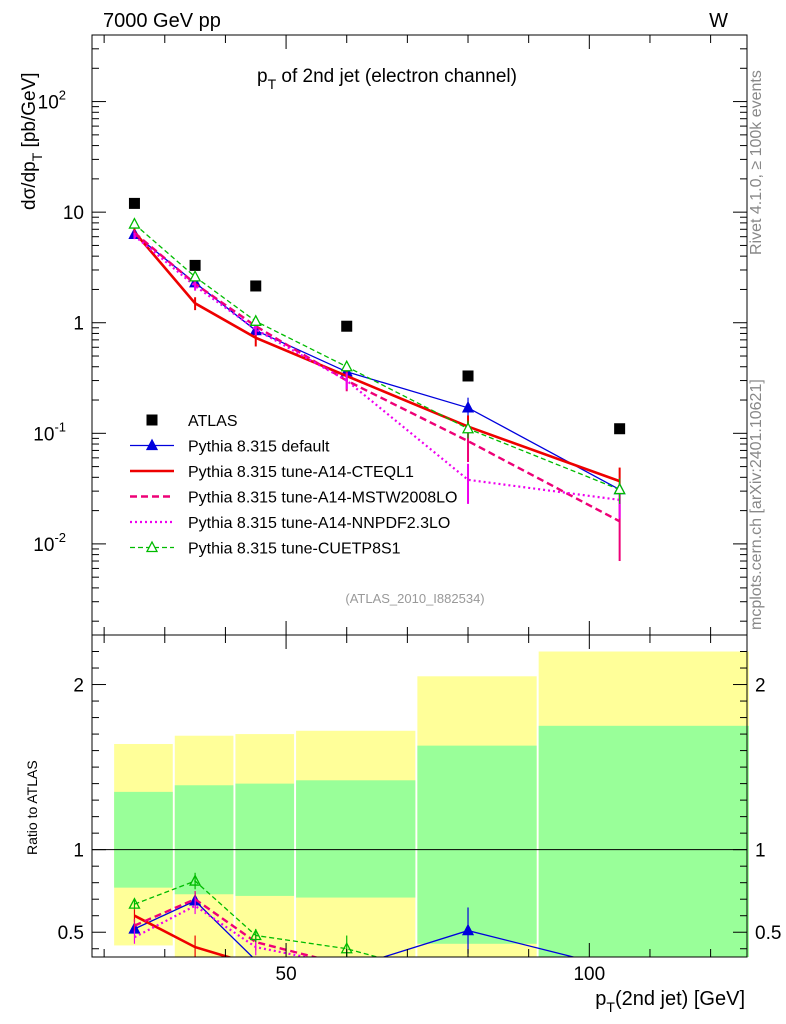  What do you see at coordinates (52, 101) in the screenshot?
I see `main-ytick-label-4: 10²` at bounding box center [52, 101].